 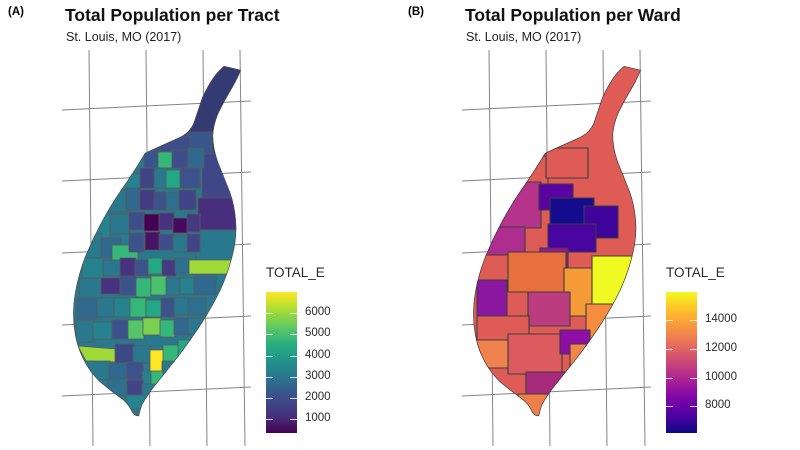 What do you see at coordinates (318, 418) in the screenshot?
I see `legend-tick-label: 1000` at bounding box center [318, 418].